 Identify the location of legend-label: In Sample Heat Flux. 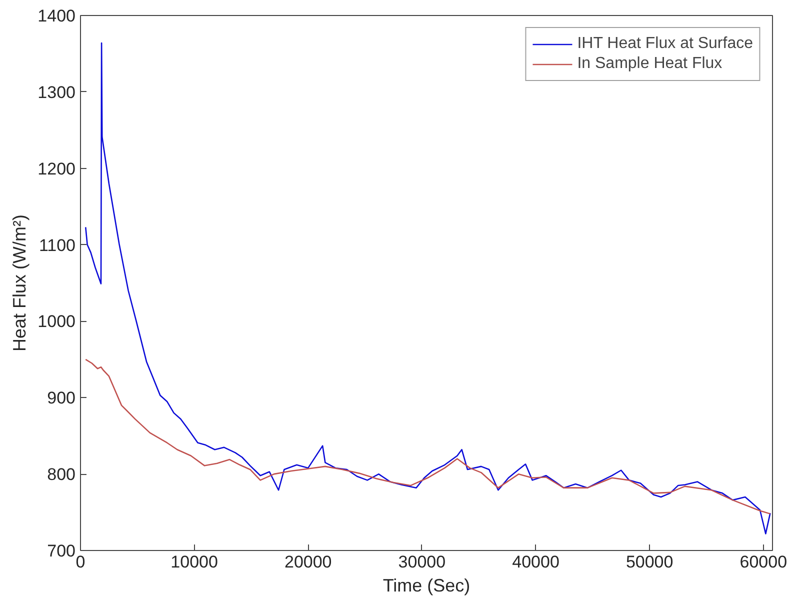
(649, 64).